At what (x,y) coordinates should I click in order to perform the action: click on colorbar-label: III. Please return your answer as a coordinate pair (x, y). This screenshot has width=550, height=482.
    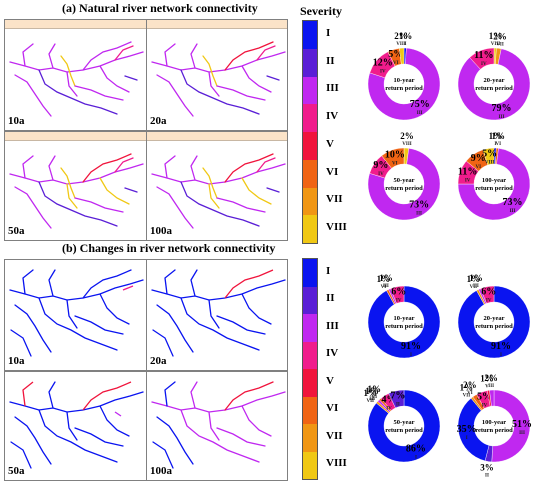
    Looking at the image, I should click on (332, 88).